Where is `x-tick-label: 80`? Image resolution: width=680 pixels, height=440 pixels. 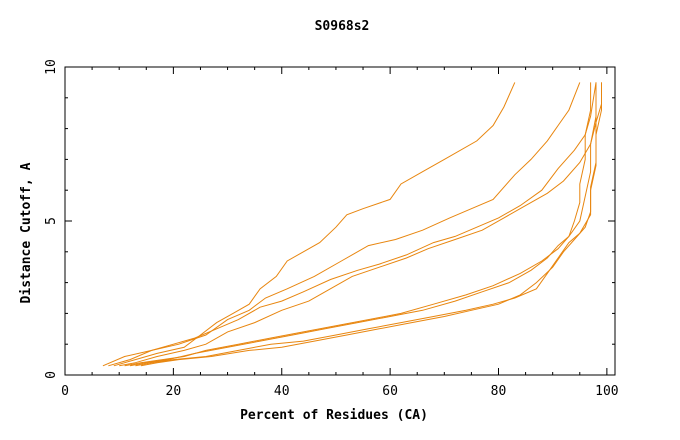 x-tick-label: 80 is located at coordinates (499, 391).